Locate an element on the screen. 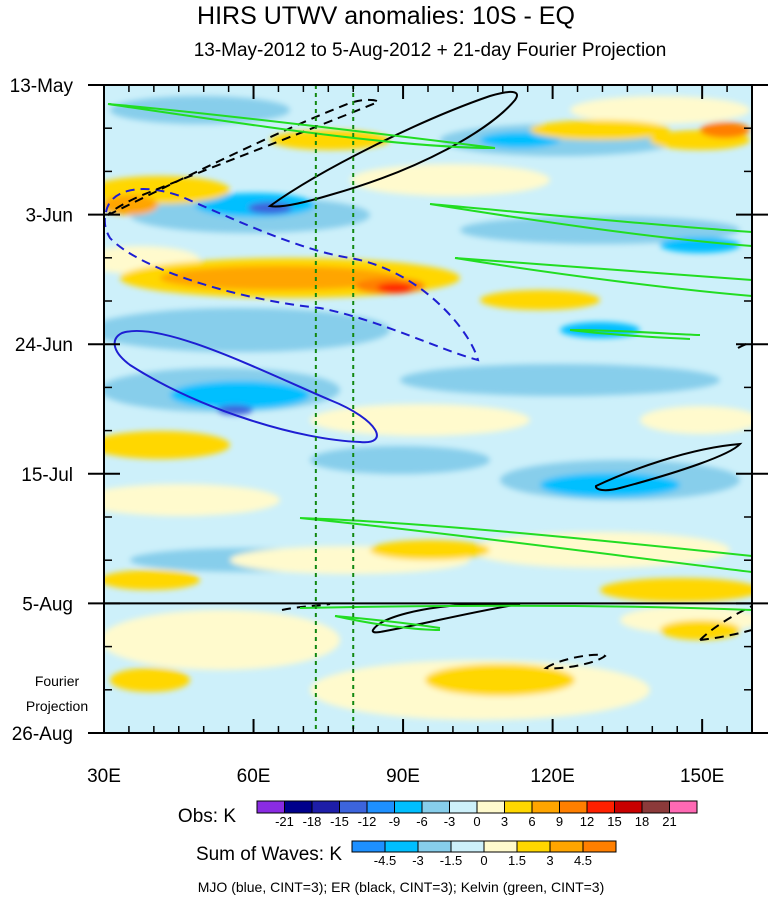 This screenshot has height=900, width=772. obs-legend-level: 21 is located at coordinates (669, 821).